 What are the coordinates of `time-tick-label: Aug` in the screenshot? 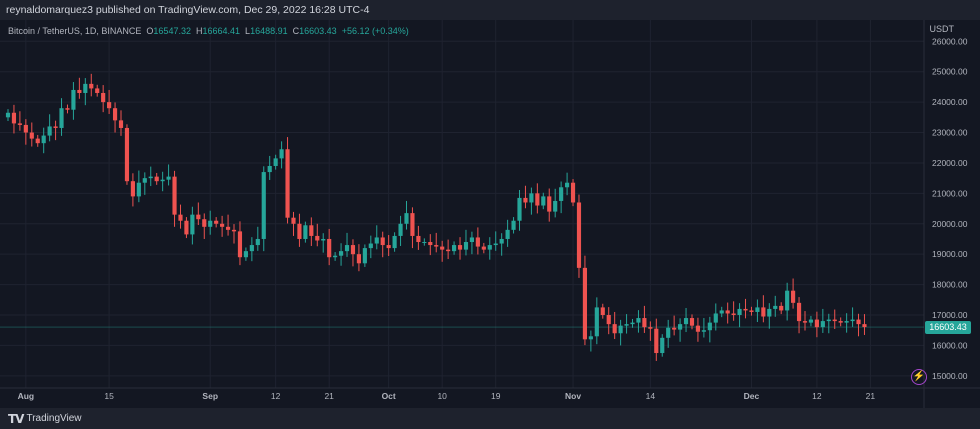 It's located at (26, 396).